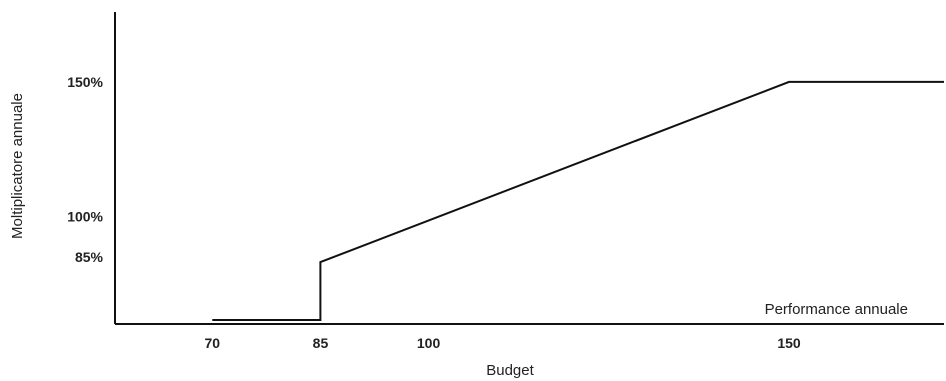 This screenshot has width=946, height=381. I want to click on performance-annotation: Performance annuale, so click(836, 309).